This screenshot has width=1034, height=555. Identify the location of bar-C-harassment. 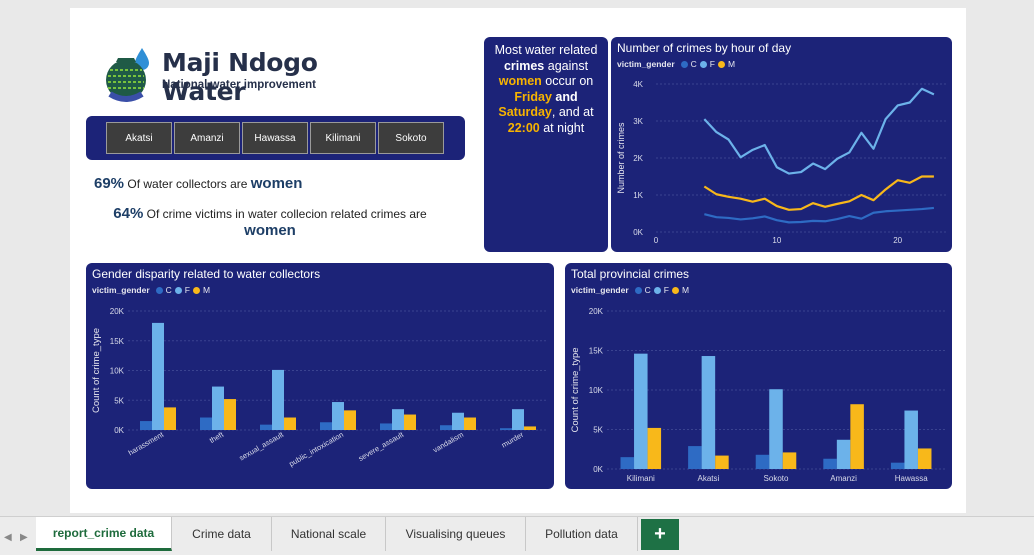
(146, 425).